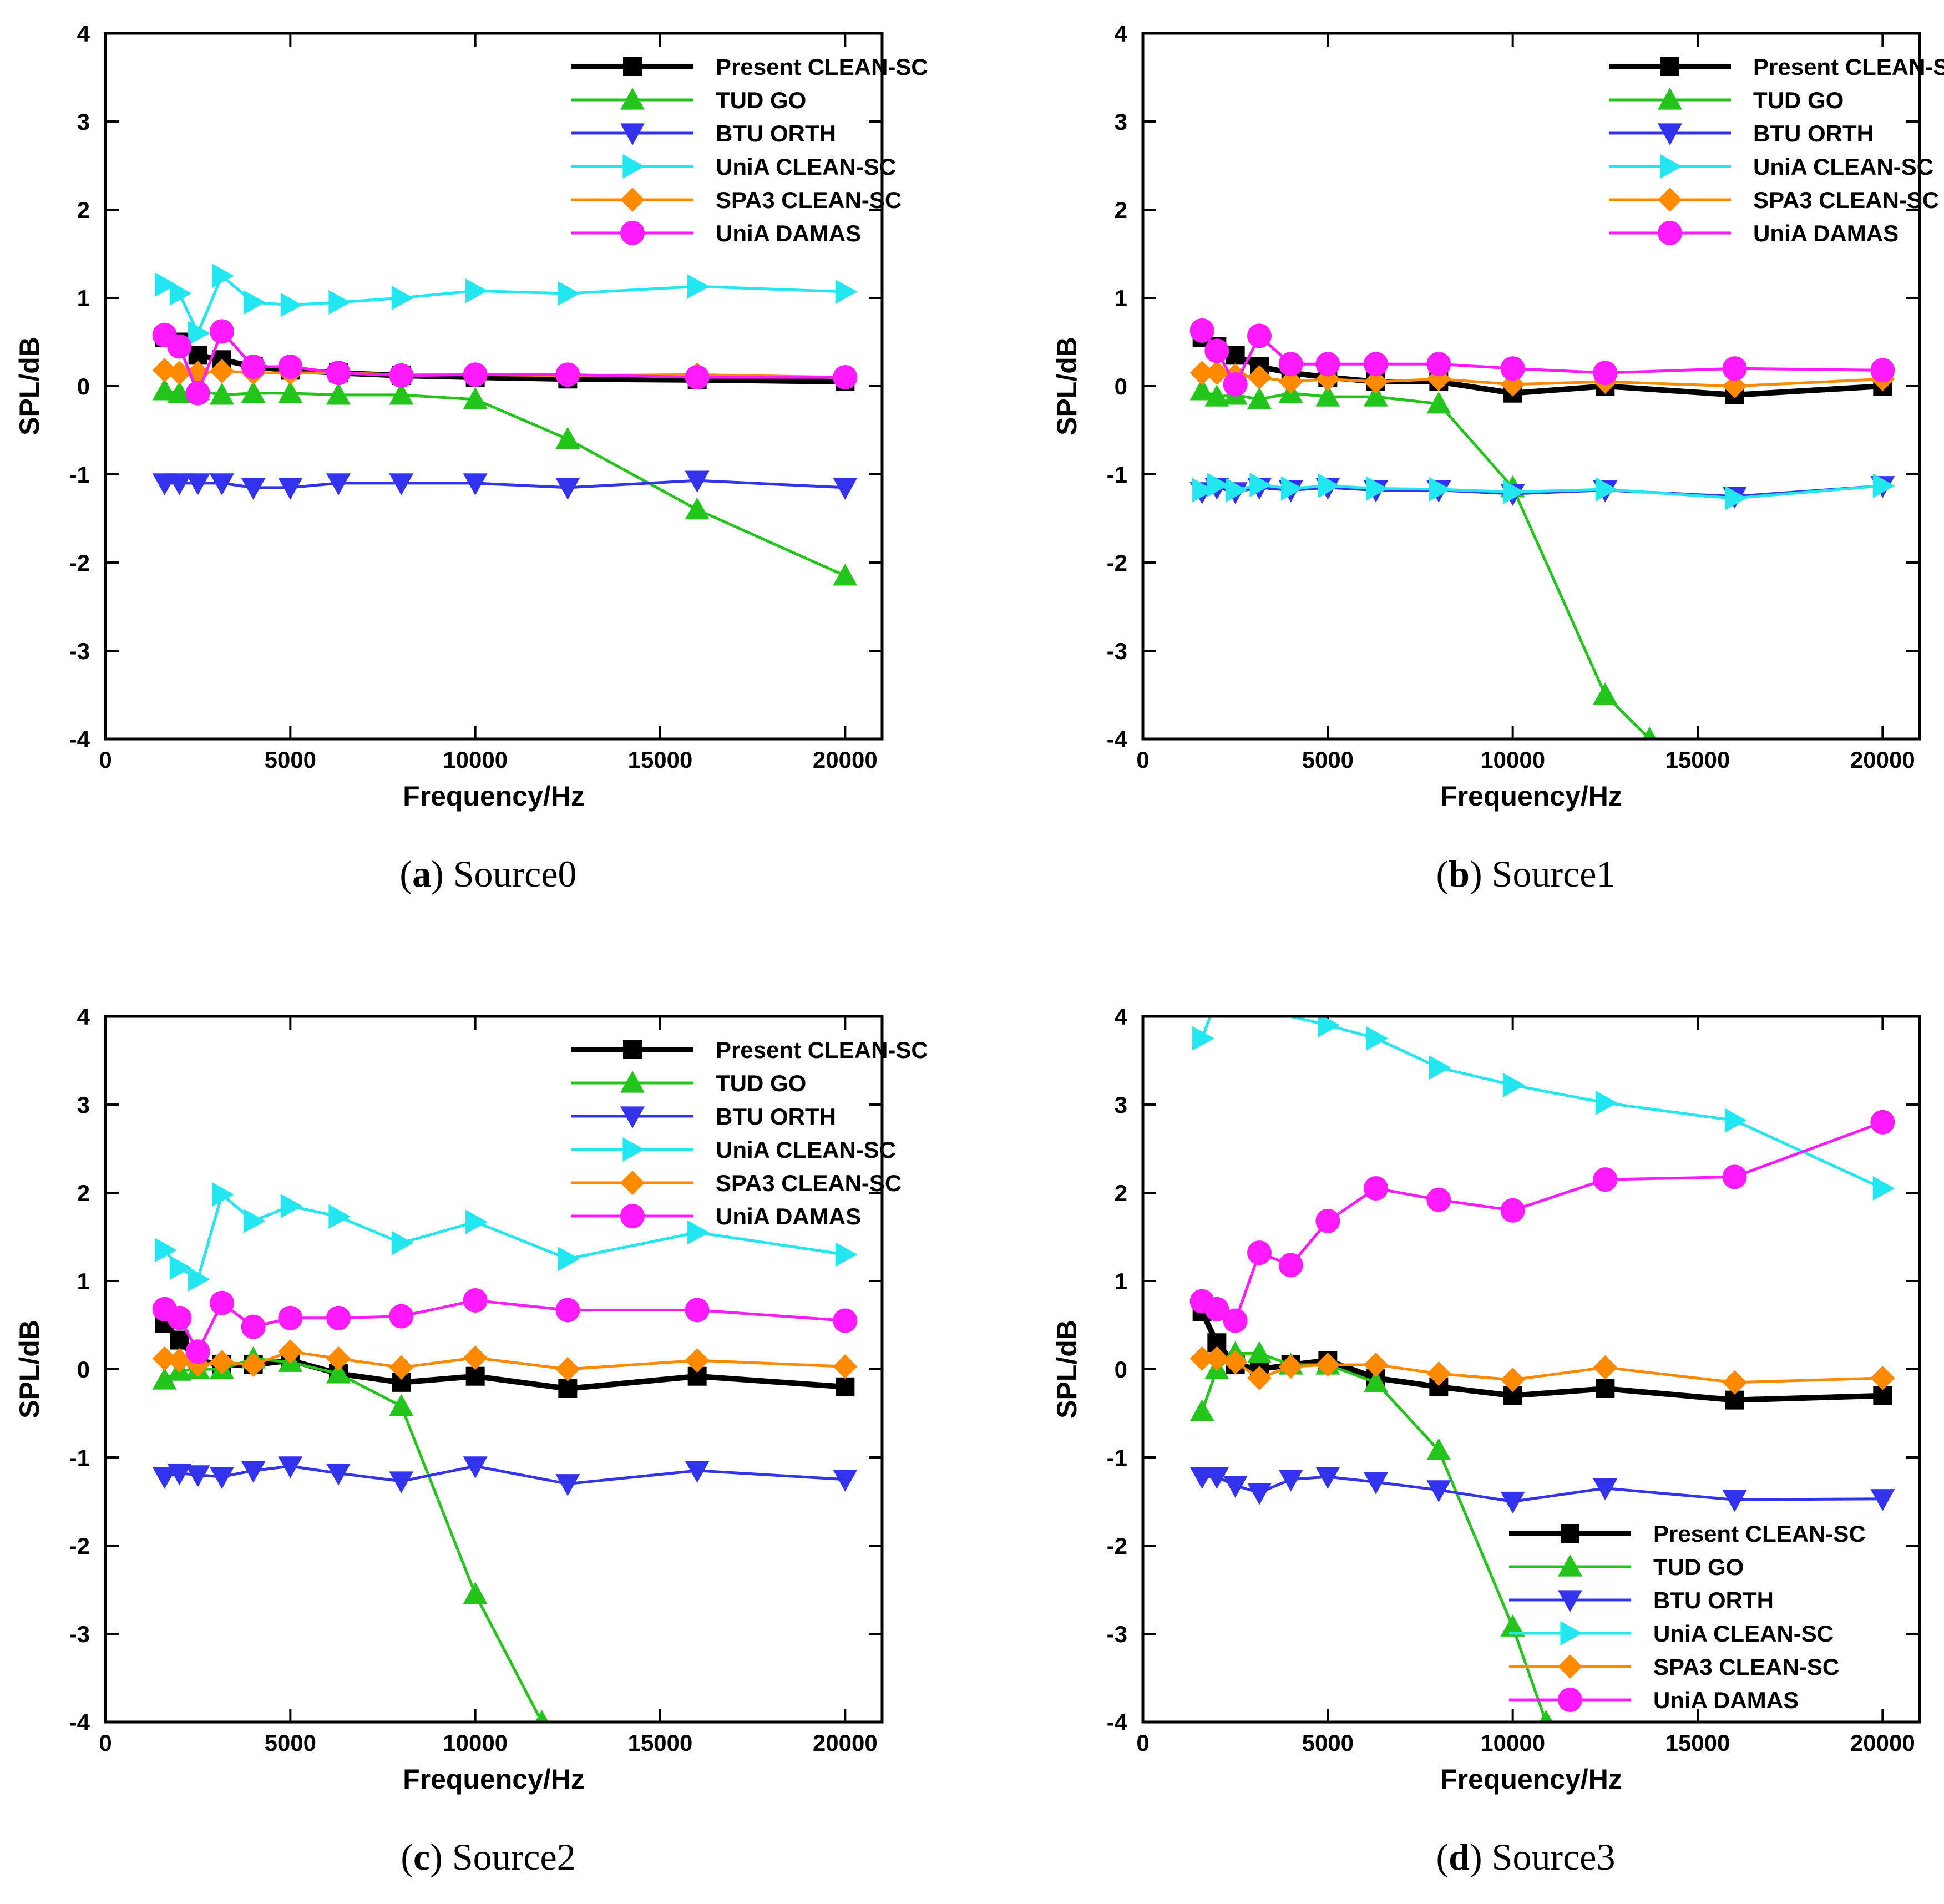 The height and width of the screenshot is (1904, 1944). I want to click on x-tick-label: 5000, so click(290, 760).